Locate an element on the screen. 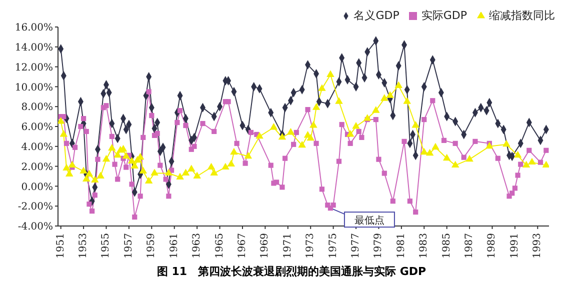 The width and height of the screenshot is (583, 295). x-tick-label: 1979 is located at coordinates (378, 245).